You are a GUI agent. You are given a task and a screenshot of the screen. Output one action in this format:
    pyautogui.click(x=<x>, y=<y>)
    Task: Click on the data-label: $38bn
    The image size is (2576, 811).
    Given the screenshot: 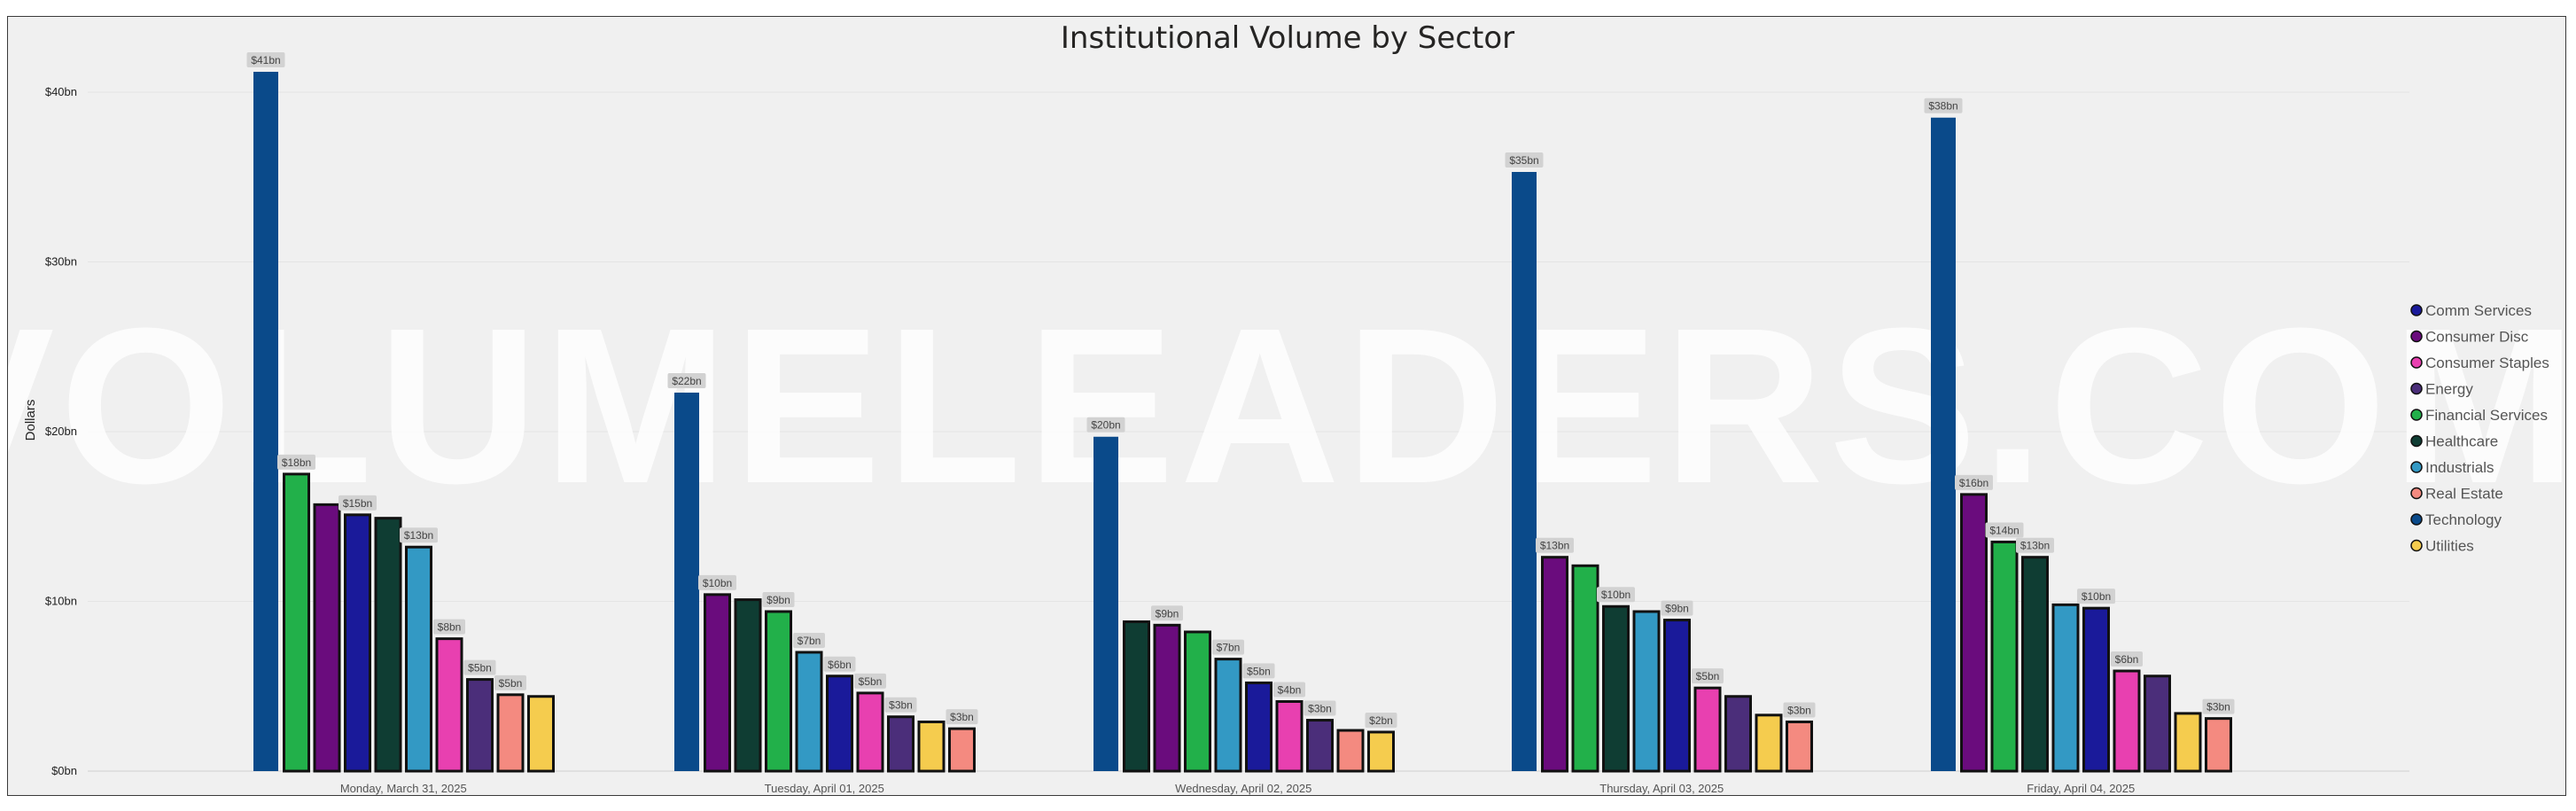 What is the action you would take?
    pyautogui.click(x=1943, y=106)
    